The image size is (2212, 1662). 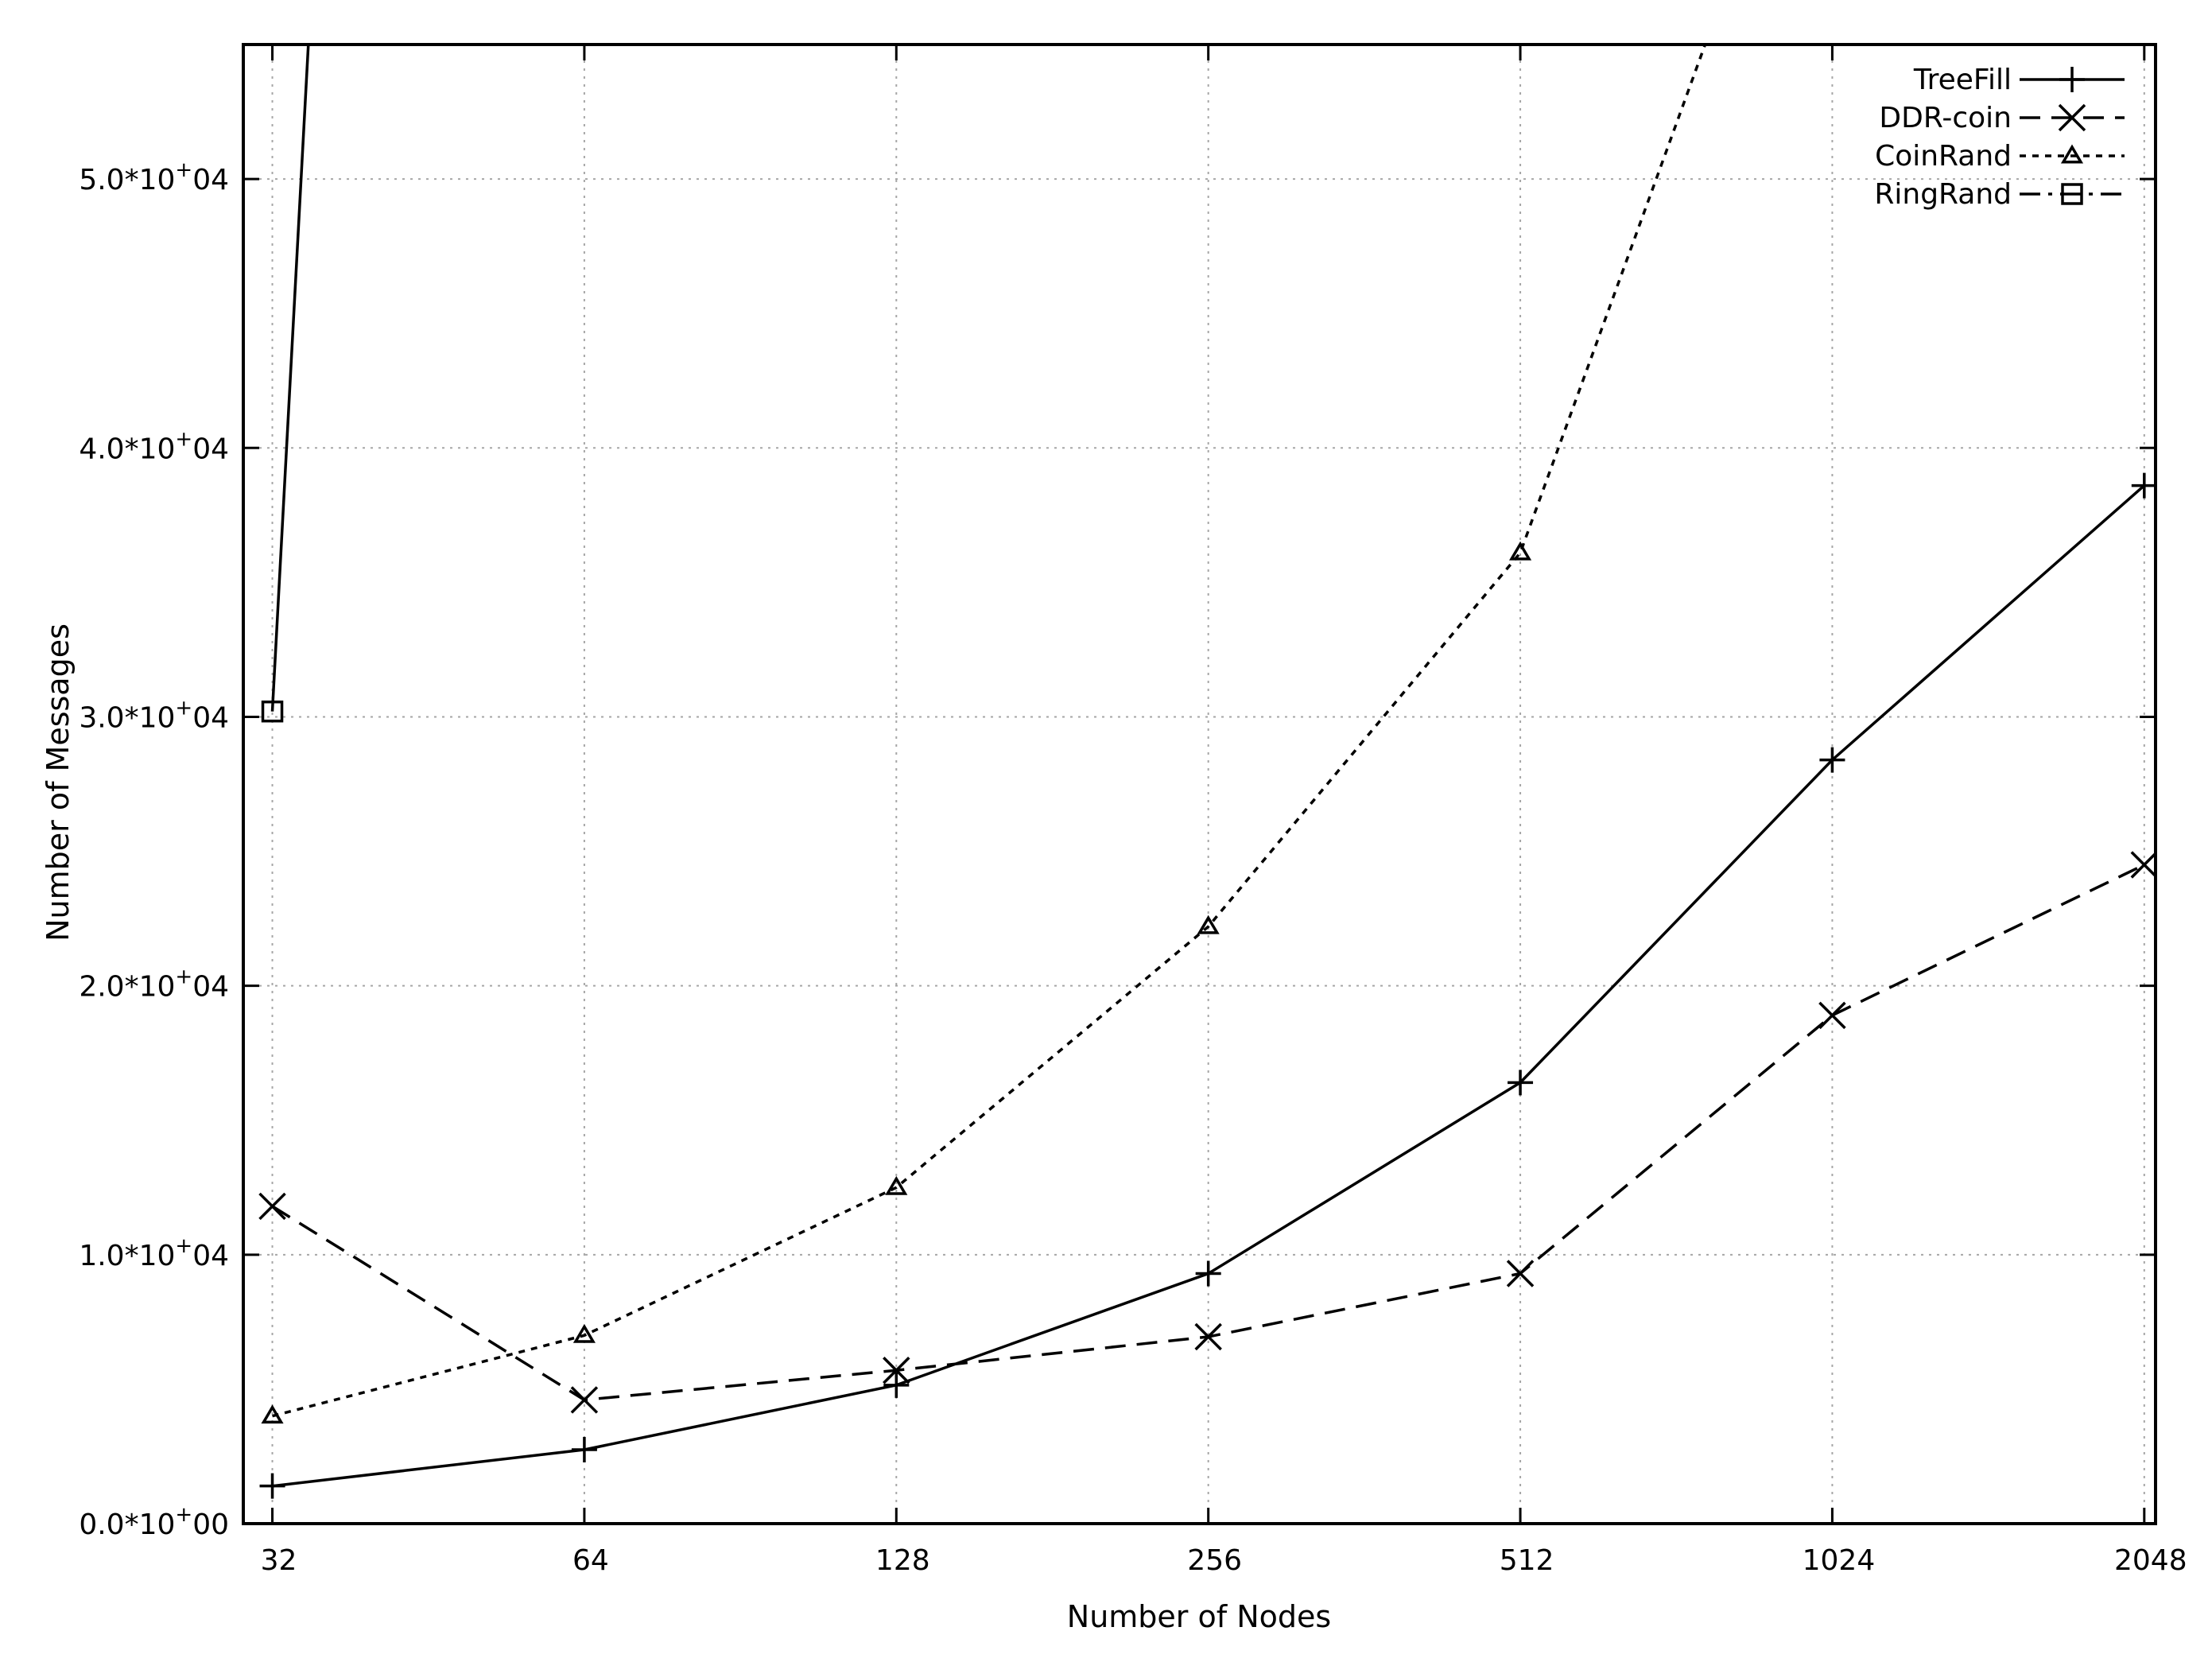 I want to click on y-tick-label: 2.0*10+04, so click(x=154, y=985).